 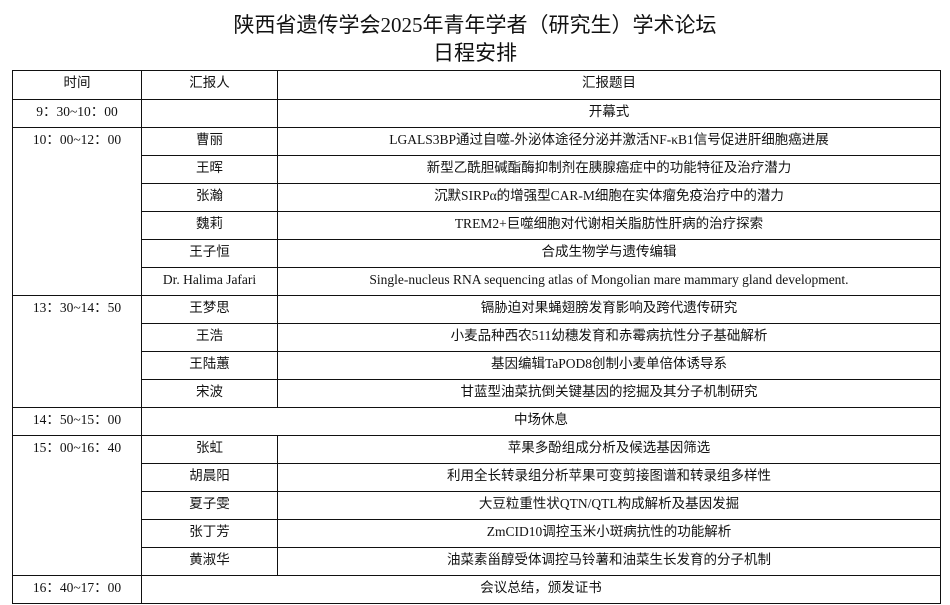 I want to click on title-cell: 基因编辑TaPOD8创制小麦单倍体诱导系, so click(x=609, y=365).